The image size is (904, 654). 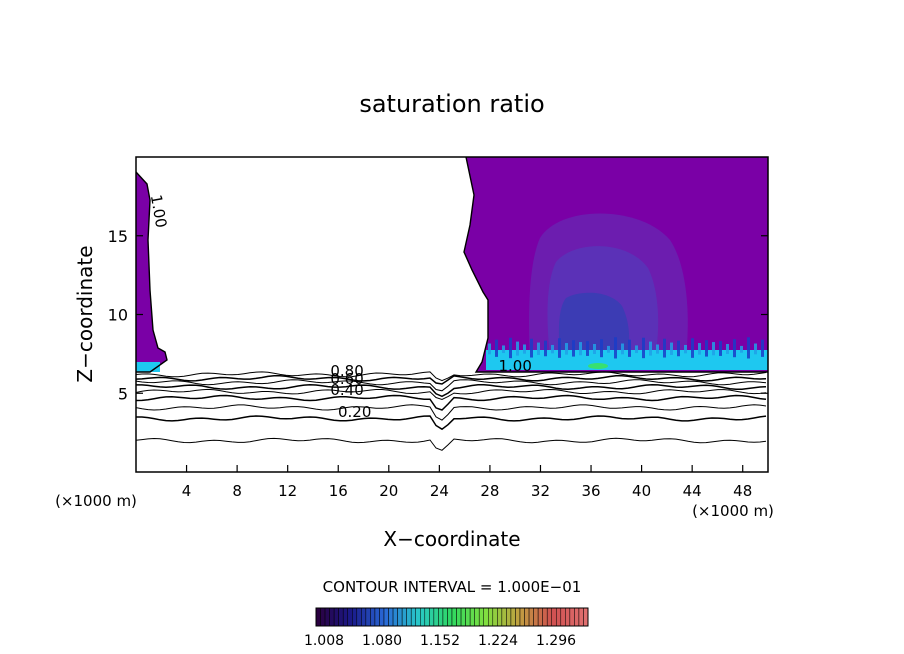 I want to click on contour-labels: 0.800.600.40 0.20 1.00 1.00, so click(x=339, y=307).